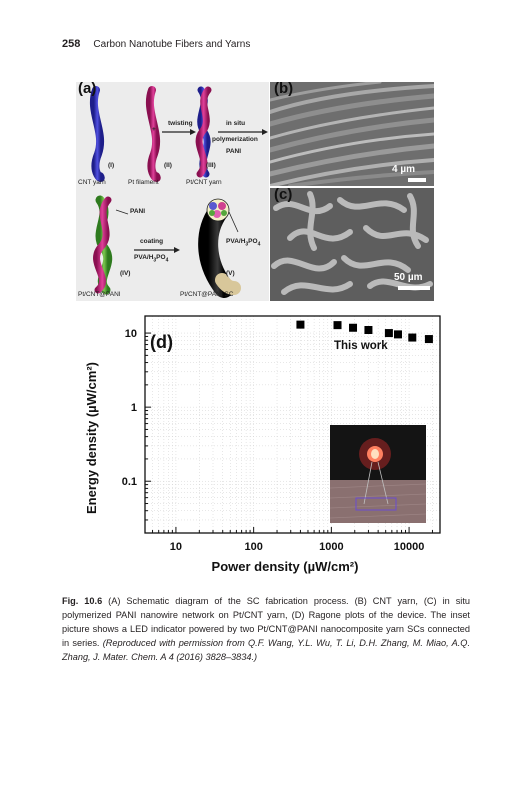 The width and height of the screenshot is (531, 800). I want to click on x-tick-label: 10000, so click(409, 547).